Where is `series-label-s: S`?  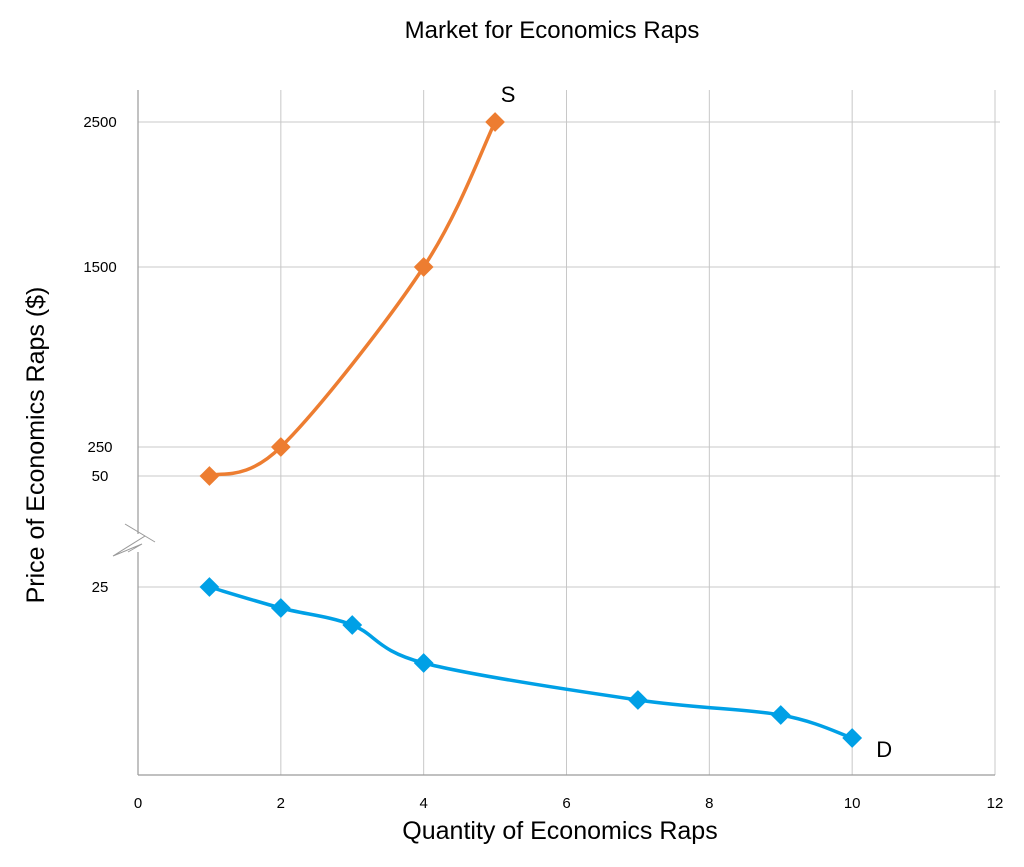 series-label-s: S is located at coordinates (508, 94).